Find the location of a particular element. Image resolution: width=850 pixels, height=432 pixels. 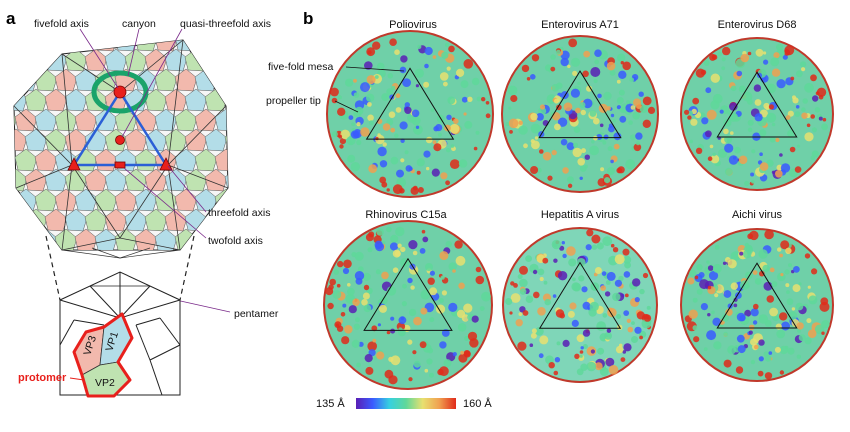

pentamer-label: pentamer is located at coordinates (256, 314).